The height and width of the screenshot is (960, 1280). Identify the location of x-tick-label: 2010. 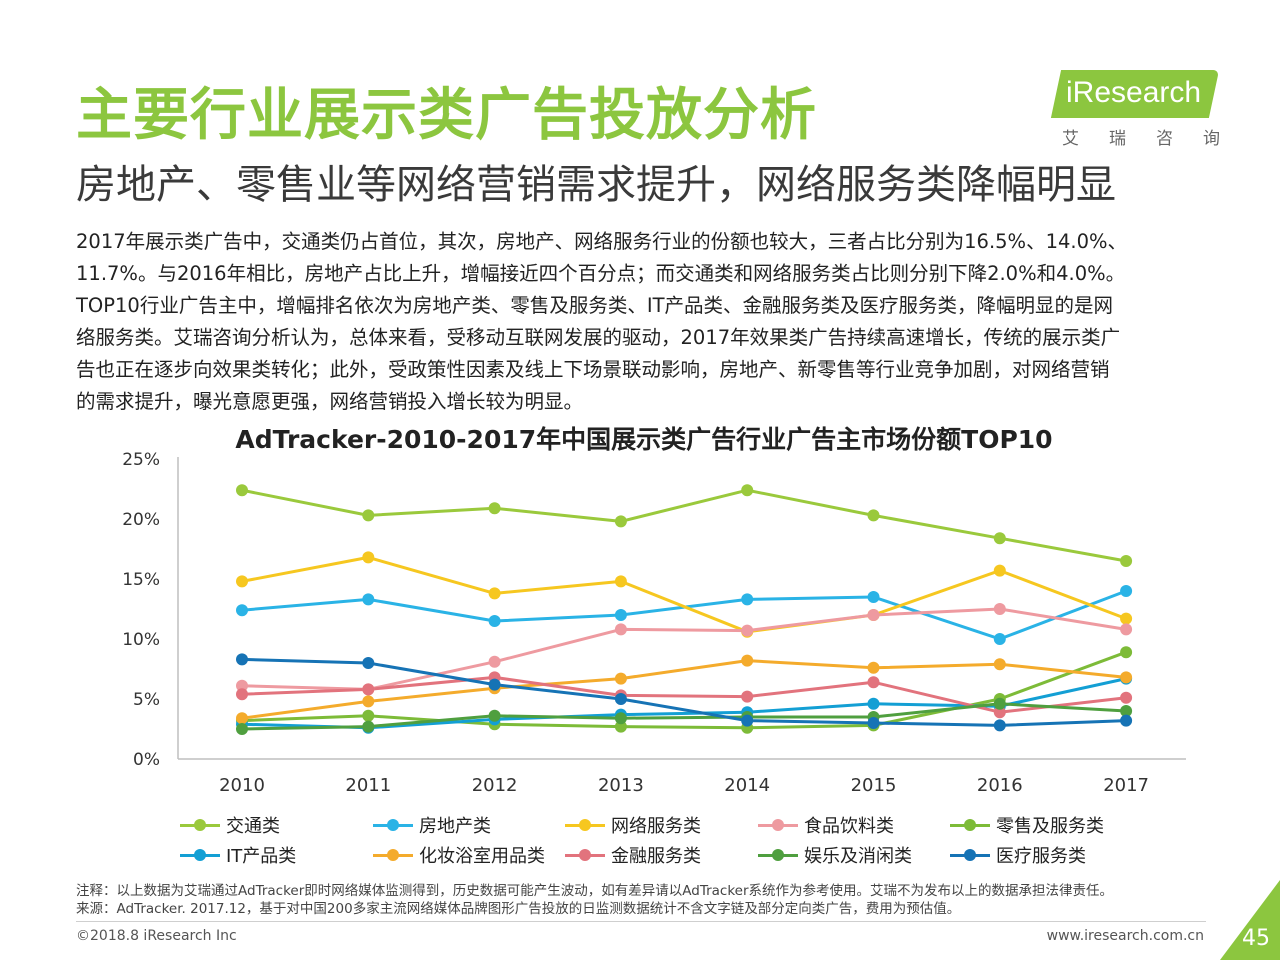
(242, 785).